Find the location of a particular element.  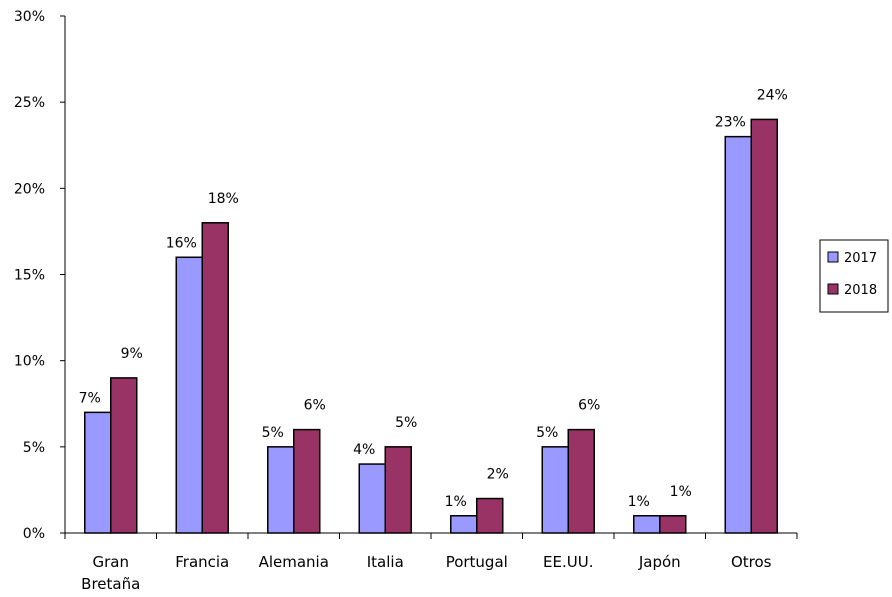

y-tick-label: 20% is located at coordinates (29, 189).